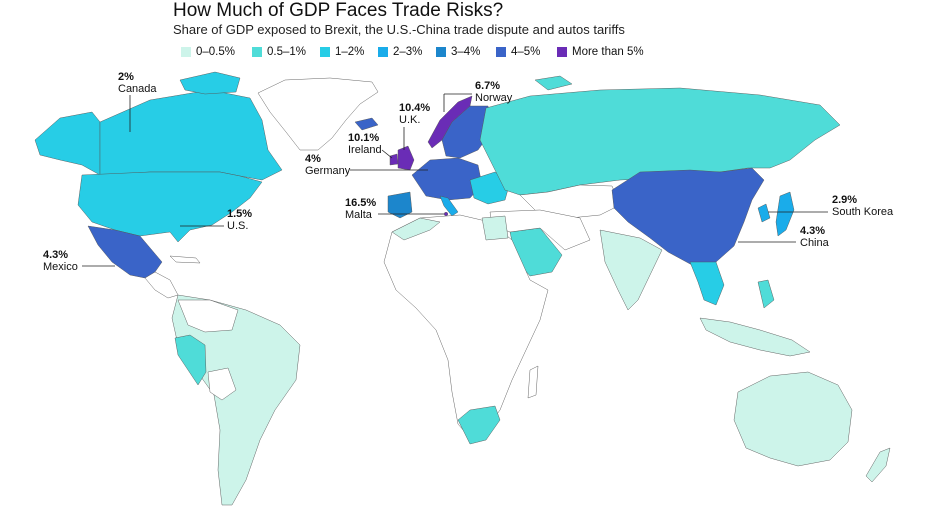 The width and height of the screenshot is (930, 522). Describe the element at coordinates (170, 207) in the screenshot. I see `region-usa` at that location.